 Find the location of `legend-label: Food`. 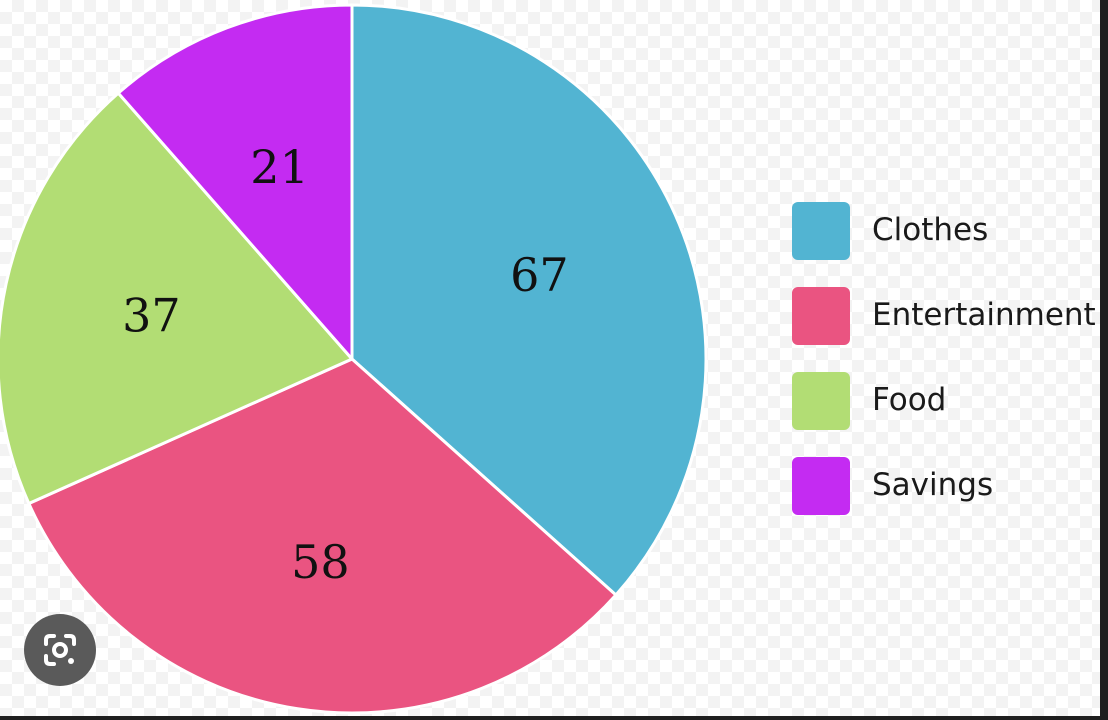

legend-label: Food is located at coordinates (909, 400).